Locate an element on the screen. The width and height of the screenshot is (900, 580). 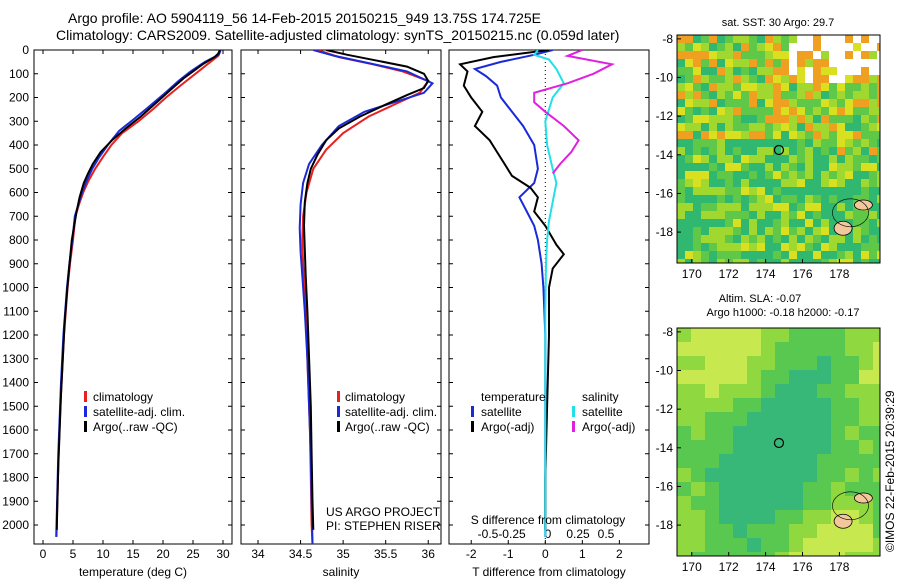
series-line-satellite-adj-clim- is located at coordinates (366, 297).